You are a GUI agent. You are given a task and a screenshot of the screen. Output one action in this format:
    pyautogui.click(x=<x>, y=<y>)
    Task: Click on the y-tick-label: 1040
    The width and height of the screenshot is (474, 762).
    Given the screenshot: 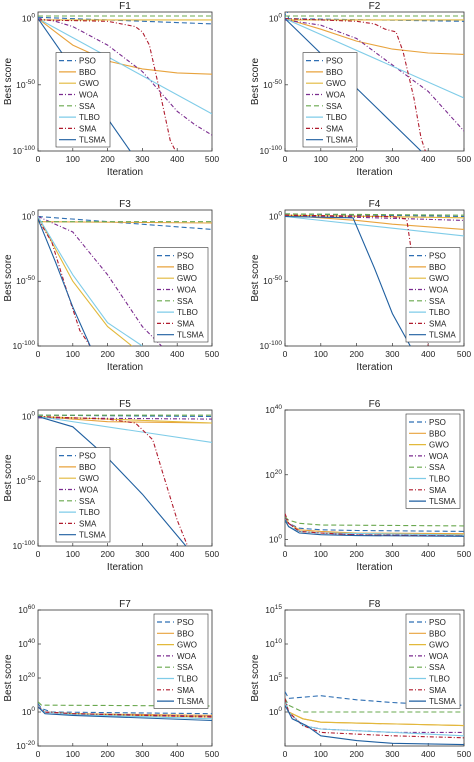 What is the action you would take?
    pyautogui.click(x=273, y=409)
    